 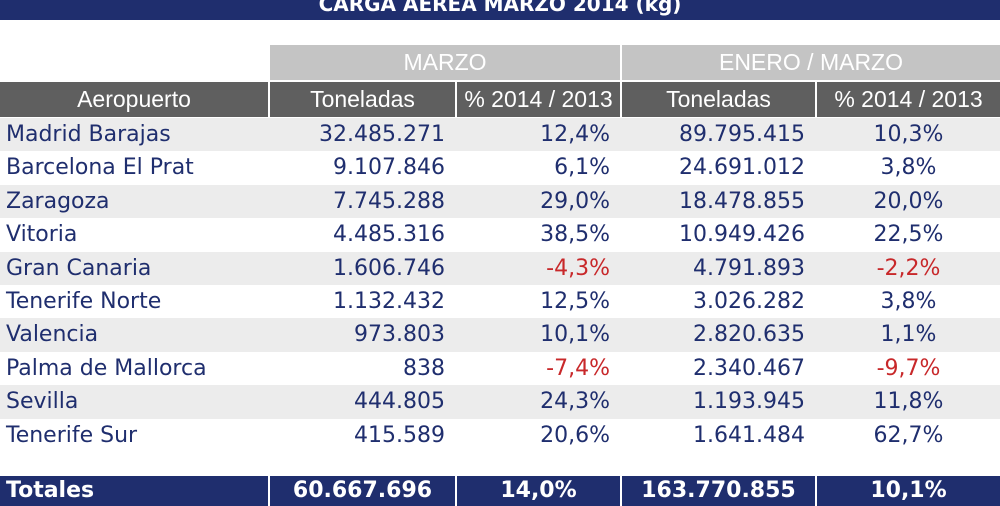 What do you see at coordinates (399, 335) in the screenshot?
I see `cell: 973.803` at bounding box center [399, 335].